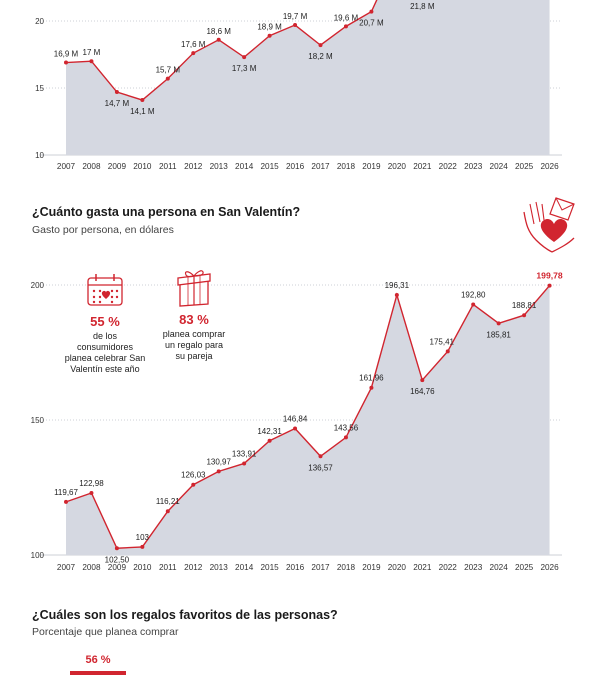 The height and width of the screenshot is (675, 595). What do you see at coordinates (371, 567) in the screenshot?
I see `spend-chart-x-tick: 2019` at bounding box center [371, 567].